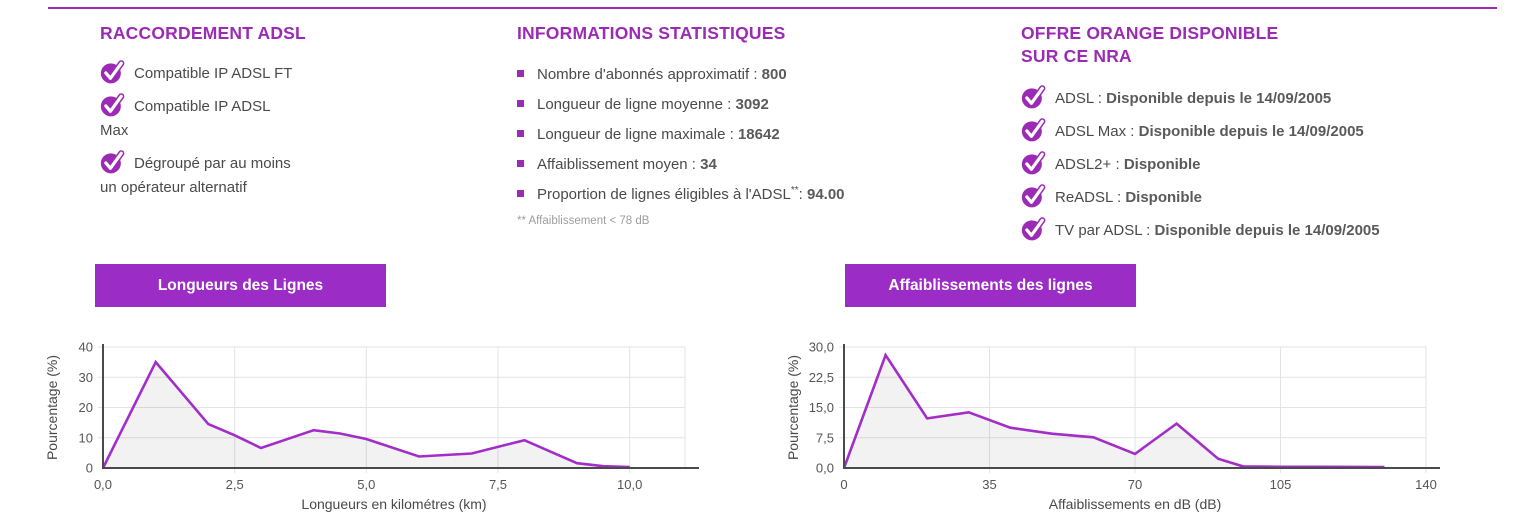 This screenshot has width=1539, height=512. What do you see at coordinates (103, 484) in the screenshot?
I see `x-tick-label: 0,0` at bounding box center [103, 484].